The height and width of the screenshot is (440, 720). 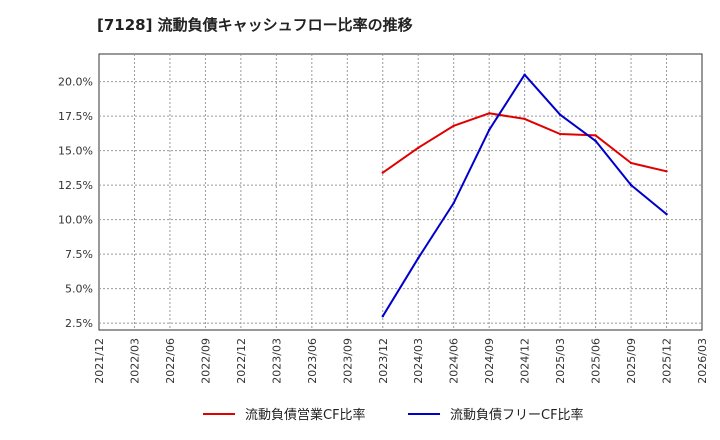 I want to click on x-tick-label: 2024/03, so click(x=418, y=361).